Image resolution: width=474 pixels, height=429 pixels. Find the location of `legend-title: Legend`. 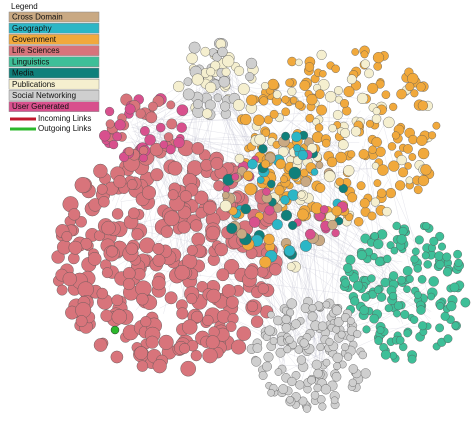

legend-title: Legend is located at coordinates (24, 6).